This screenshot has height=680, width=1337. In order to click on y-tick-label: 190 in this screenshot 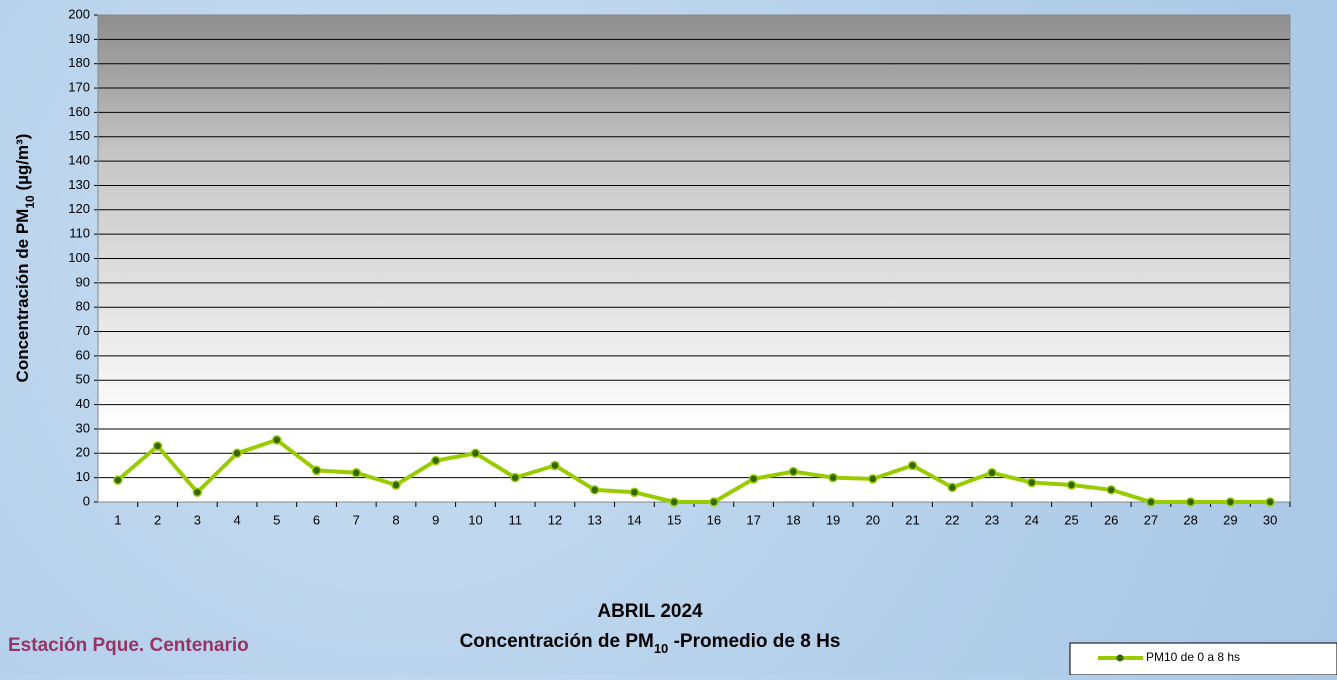, I will do `click(79, 38)`.